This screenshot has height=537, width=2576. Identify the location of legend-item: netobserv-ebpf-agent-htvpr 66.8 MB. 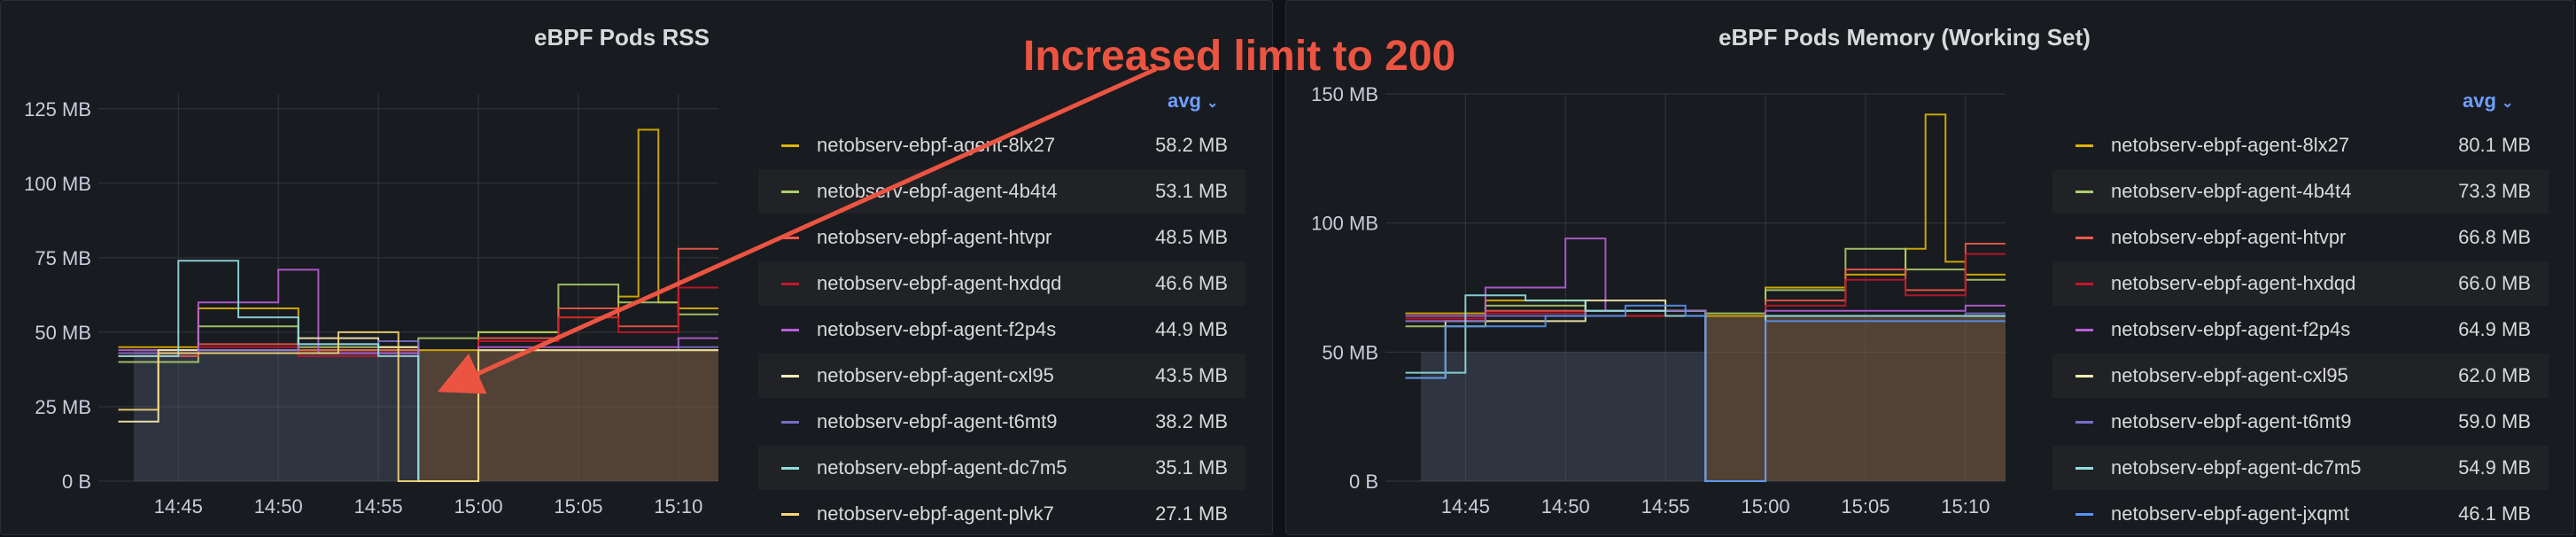
(2300, 238).